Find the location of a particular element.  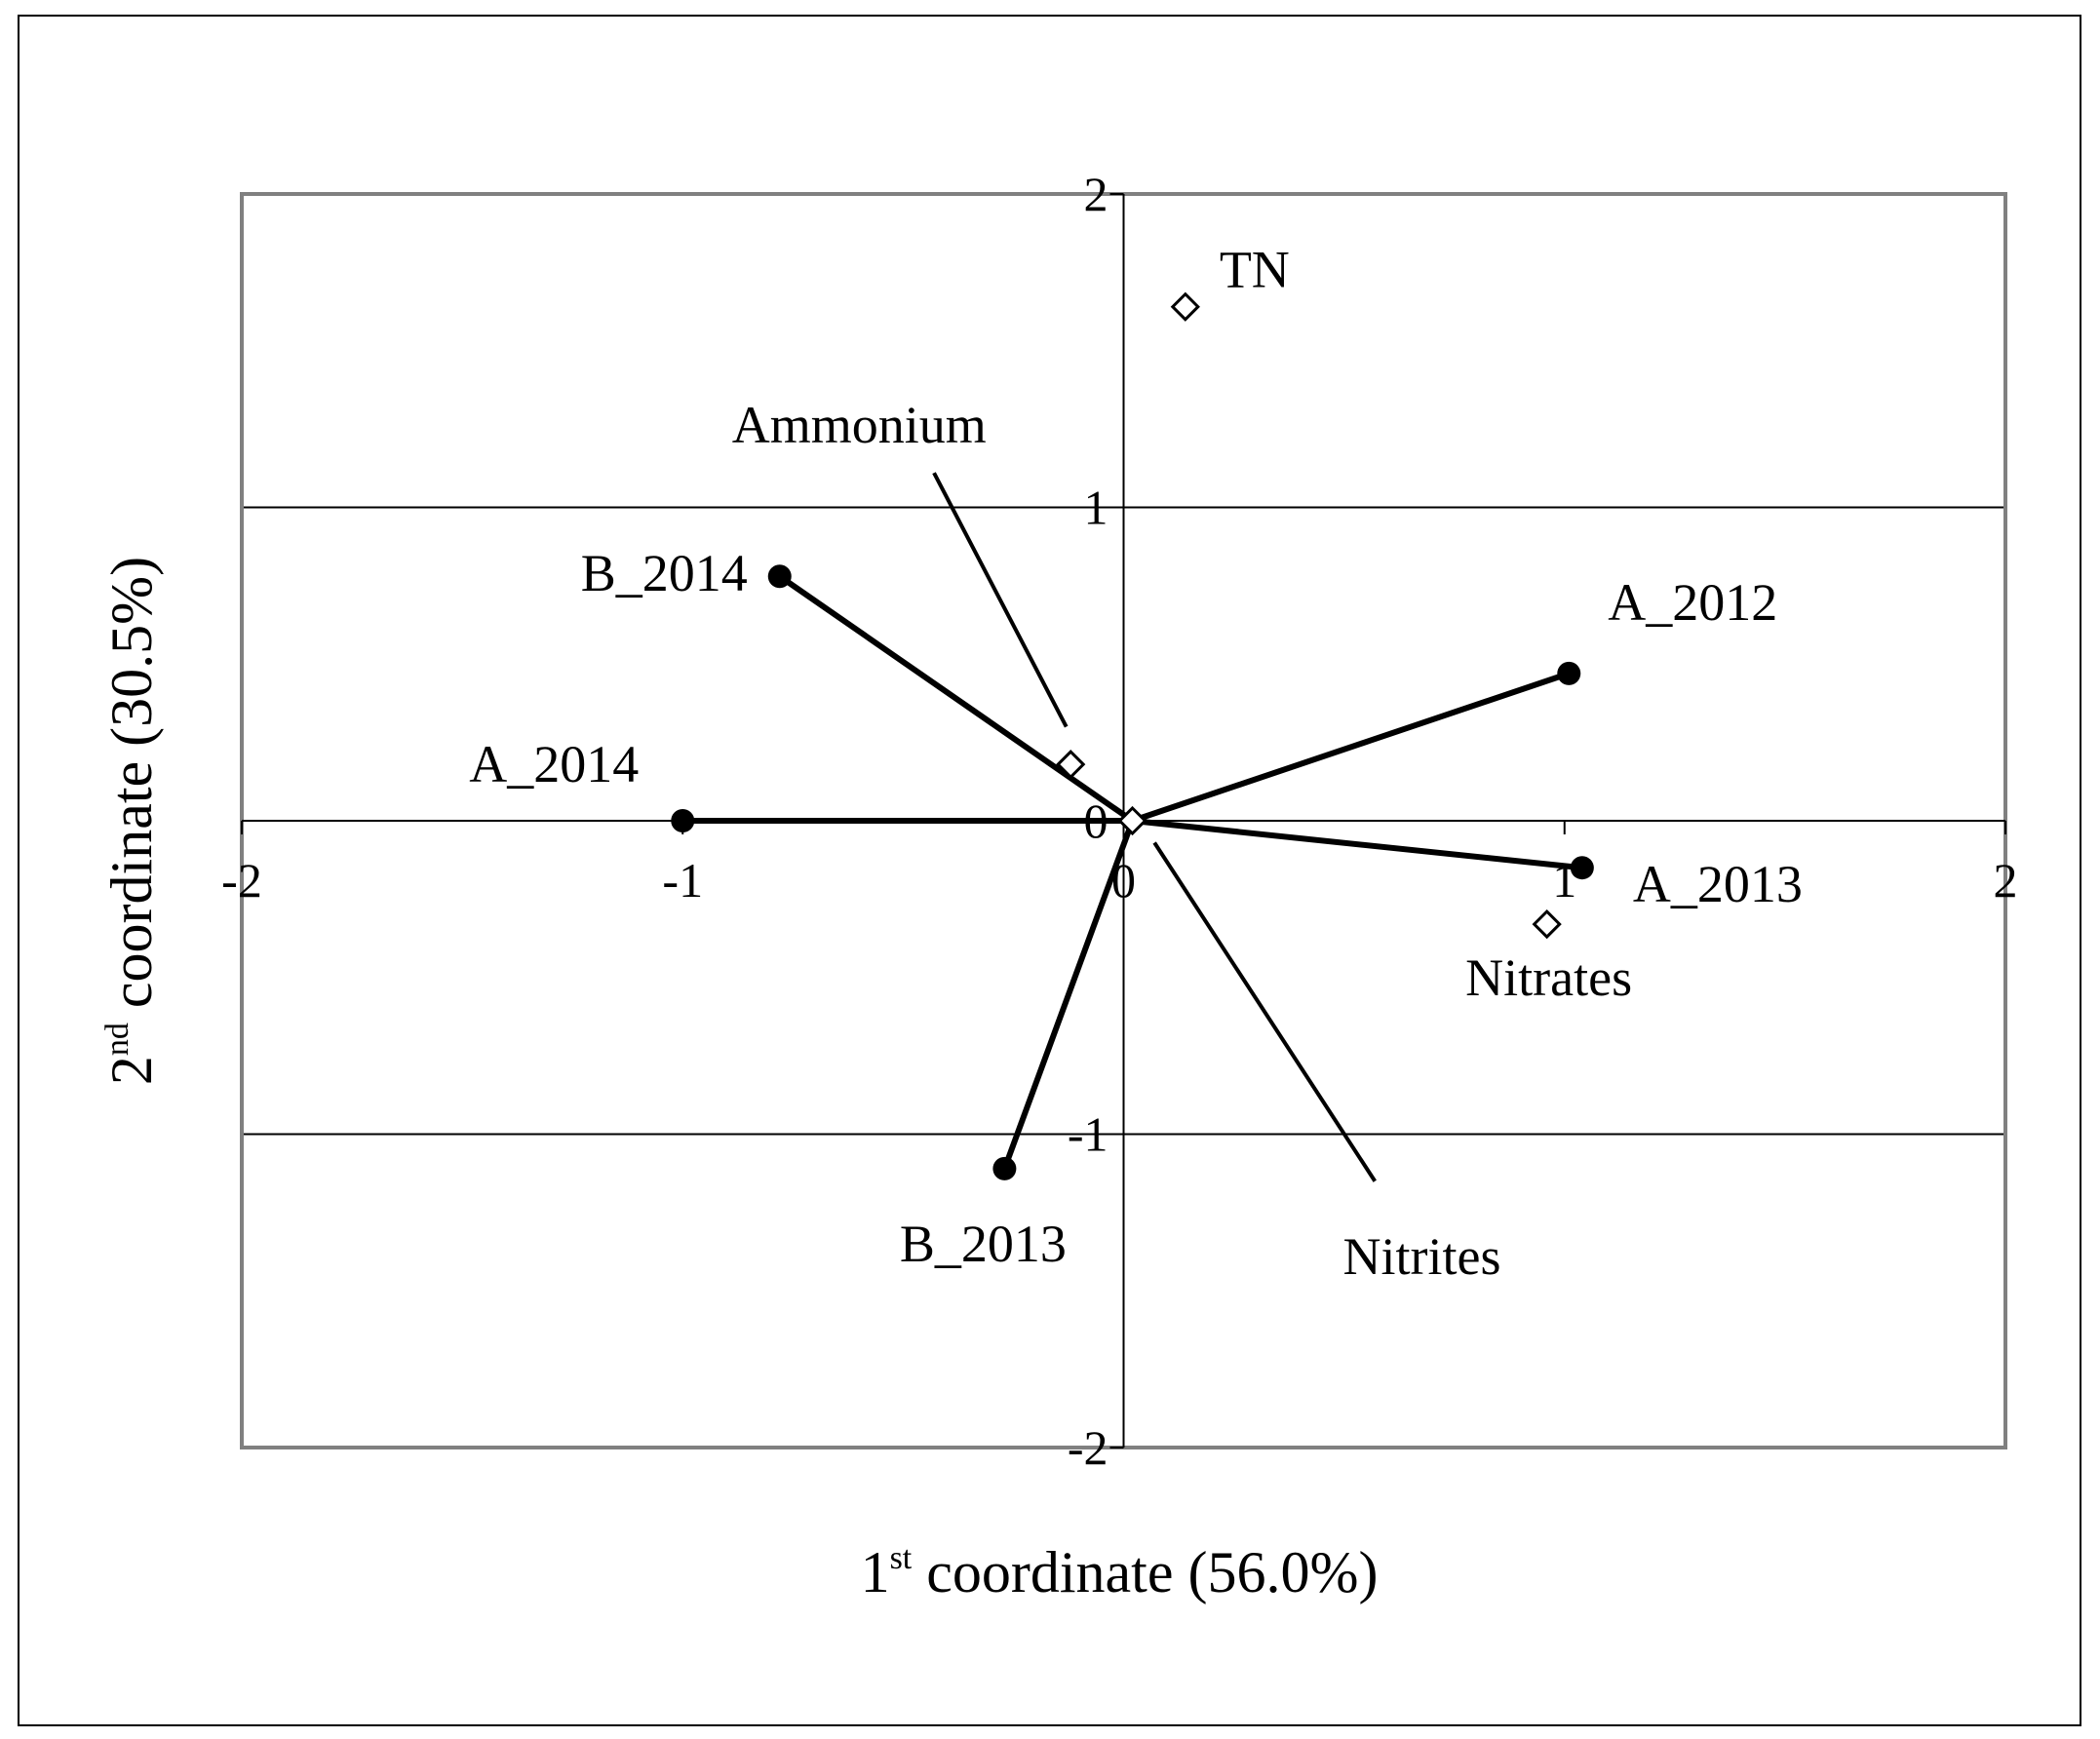

leader-line-ammonium is located at coordinates (1001, 600).